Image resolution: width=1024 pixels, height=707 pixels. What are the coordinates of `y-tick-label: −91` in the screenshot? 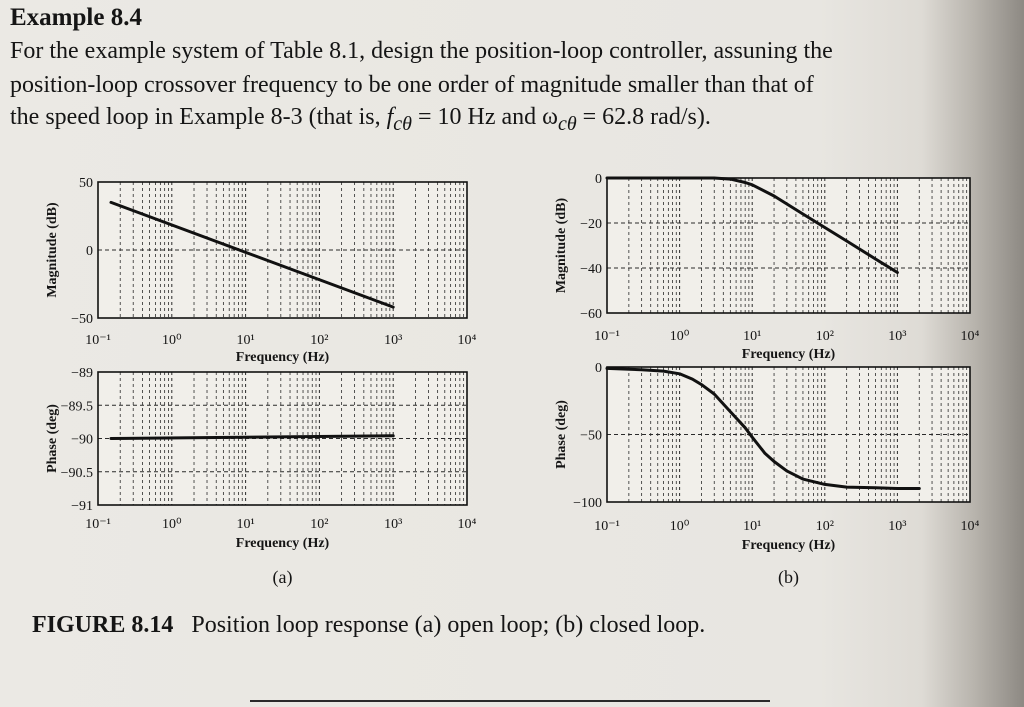 It's located at (82, 506).